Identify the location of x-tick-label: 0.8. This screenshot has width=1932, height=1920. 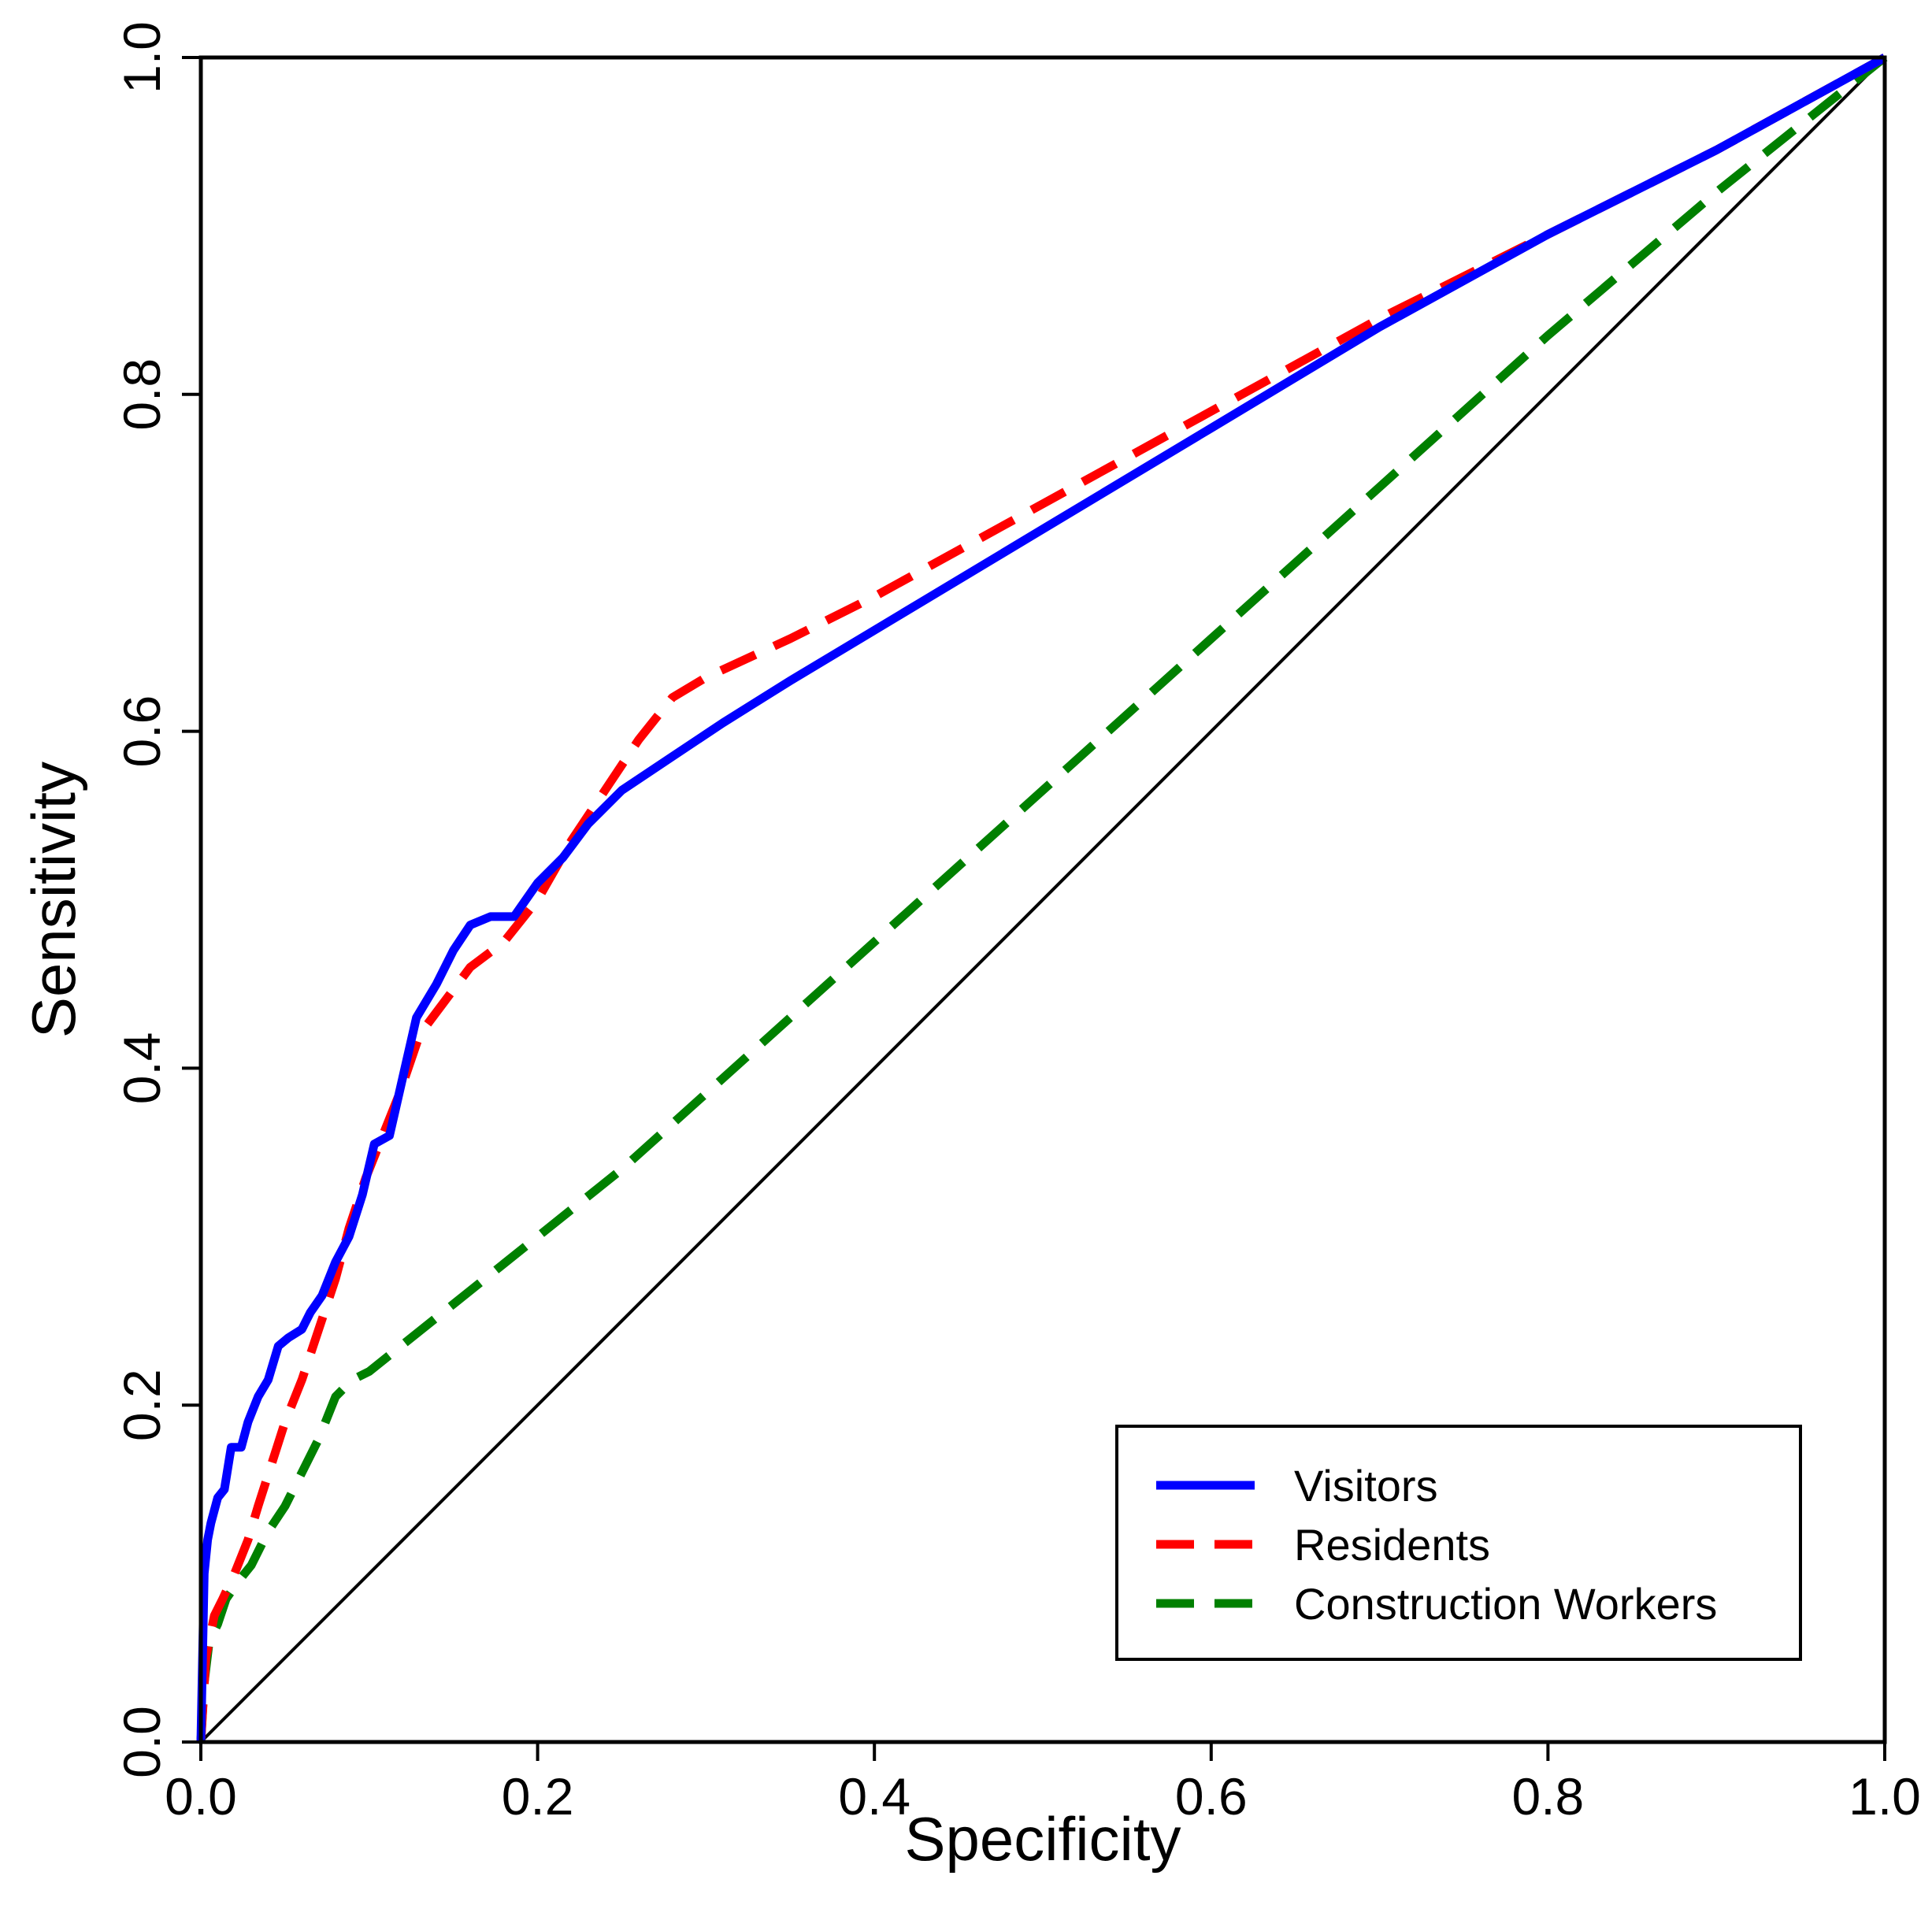
(1548, 1796).